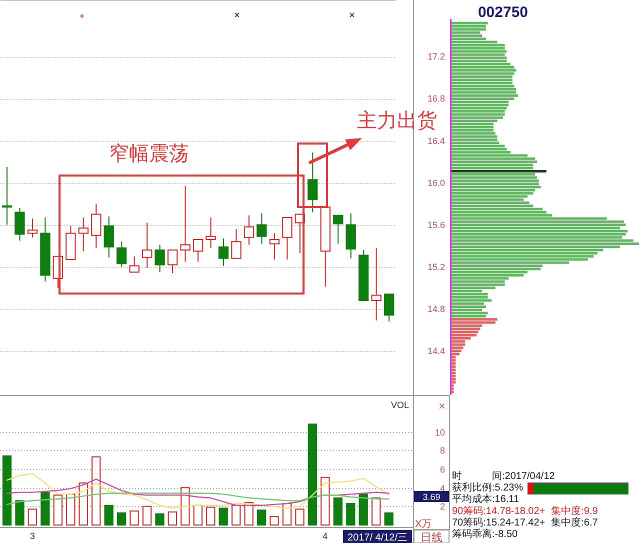  Describe the element at coordinates (436, 309) in the screenshot. I see `y-tick-label: 14.8` at that location.